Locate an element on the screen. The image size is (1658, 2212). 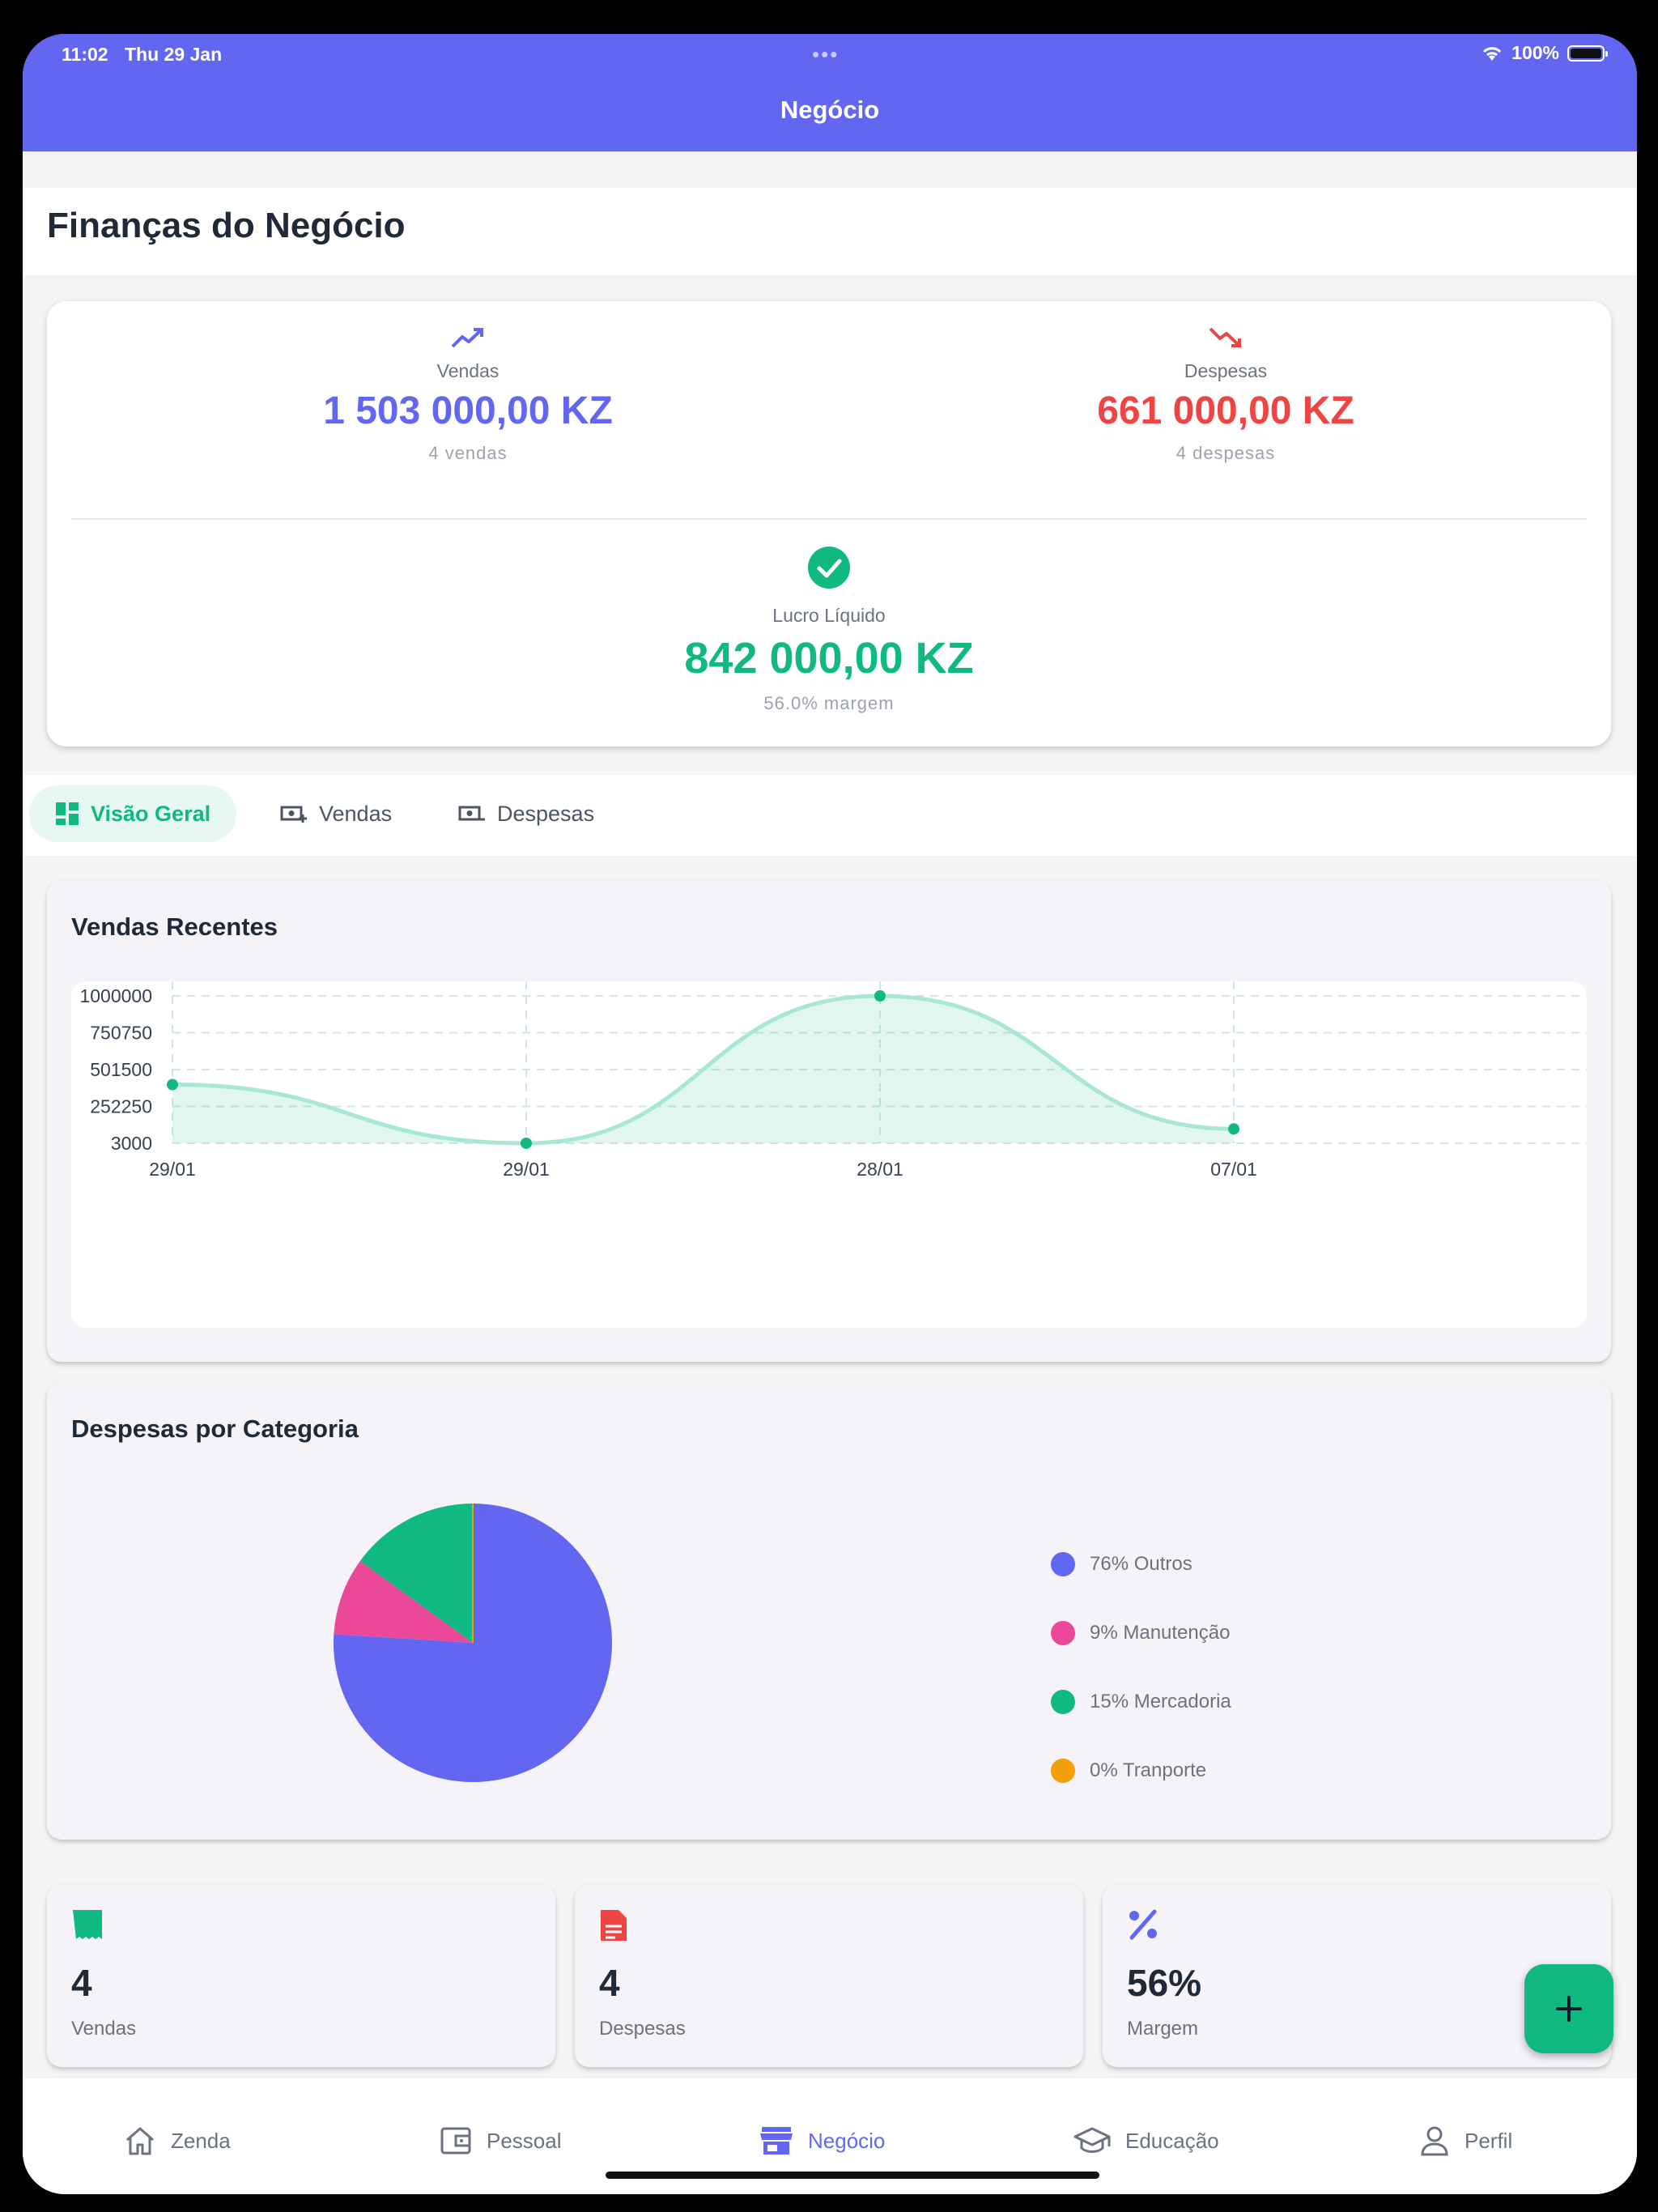
nav-item-education: Educação is located at coordinates (1146, 2140).